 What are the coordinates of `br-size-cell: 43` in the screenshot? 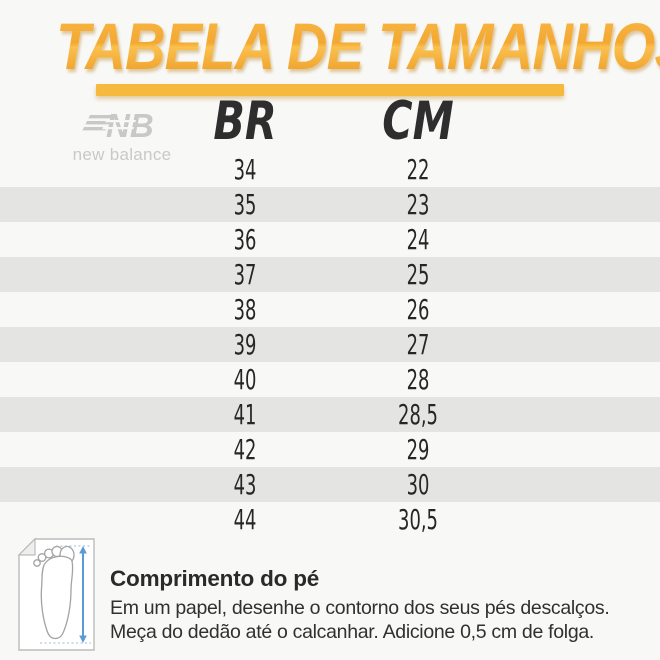 It's located at (245, 484).